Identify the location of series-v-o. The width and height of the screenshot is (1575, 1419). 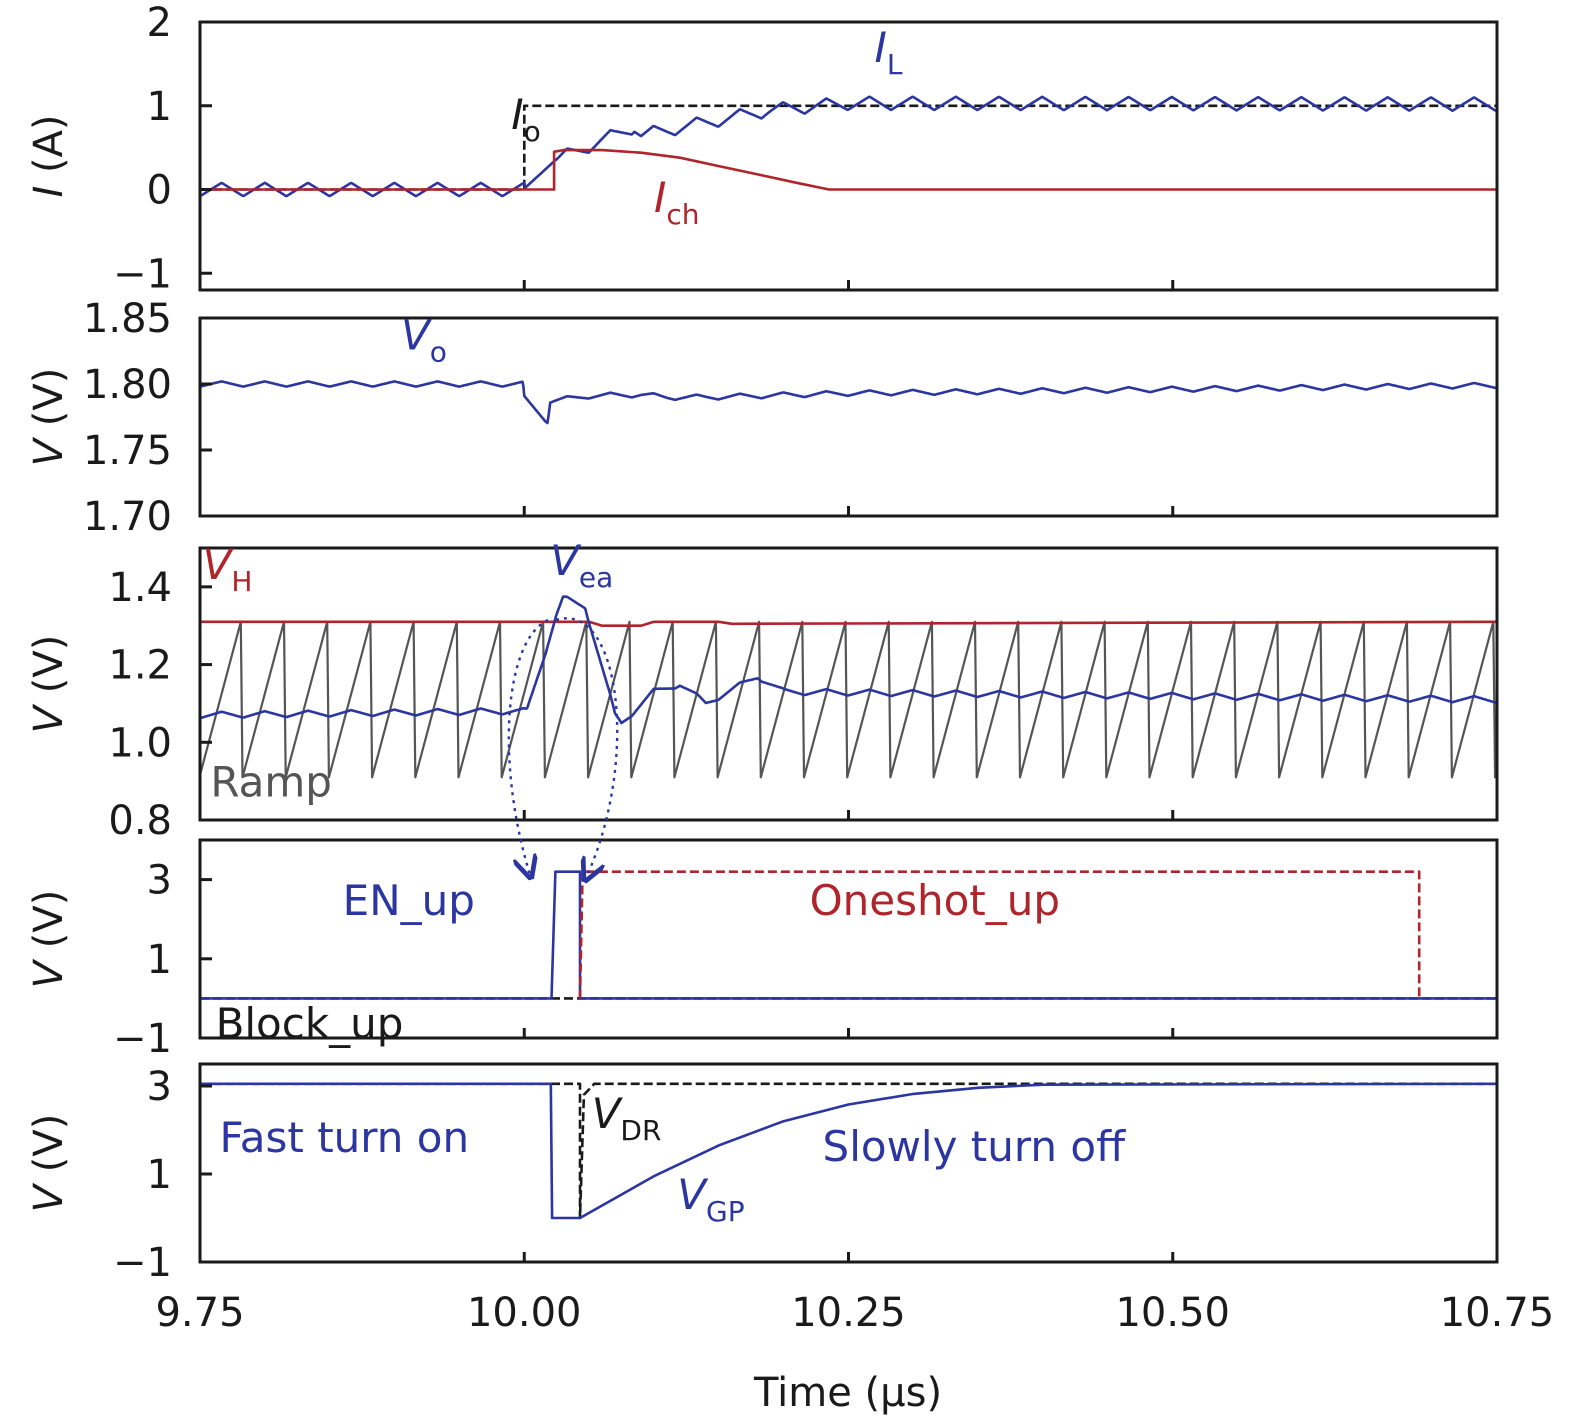
(848, 402).